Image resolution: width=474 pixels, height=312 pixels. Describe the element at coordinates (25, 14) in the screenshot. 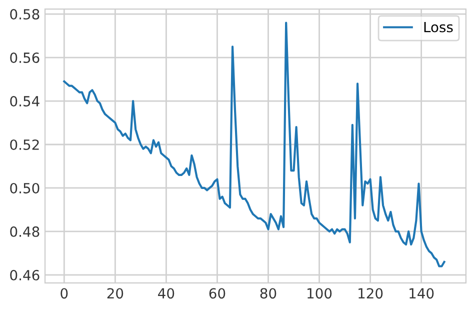

I see `y-tick-label: 0.58` at that location.